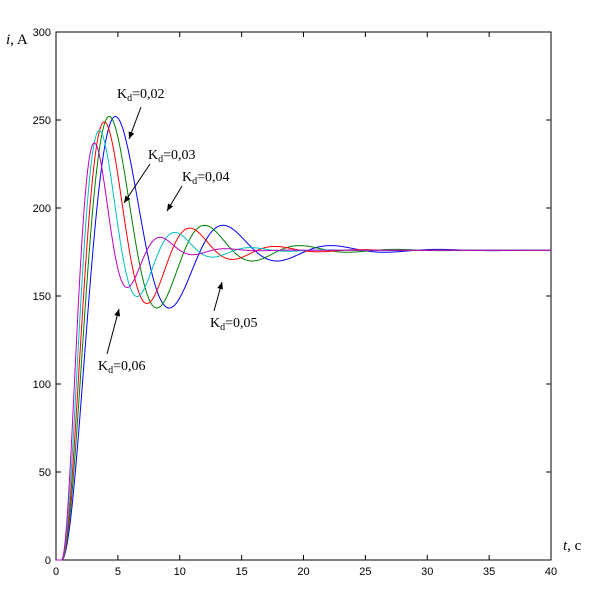 The width and height of the screenshot is (591, 595). What do you see at coordinates (42, 33) in the screenshot?
I see `y-tick-label: 300` at bounding box center [42, 33].